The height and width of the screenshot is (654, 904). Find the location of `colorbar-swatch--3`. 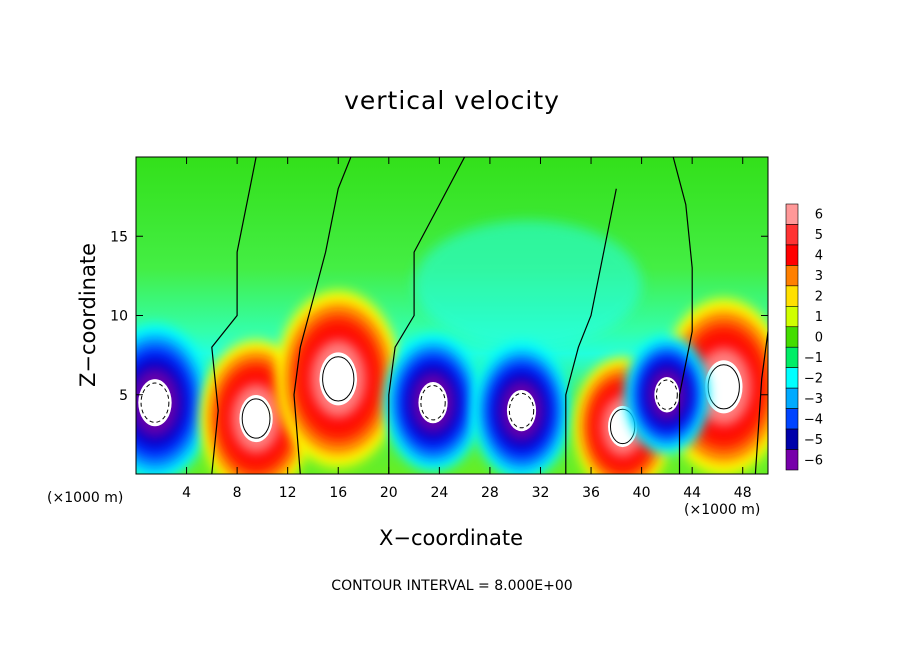

colorbar-swatch--3 is located at coordinates (792, 398).